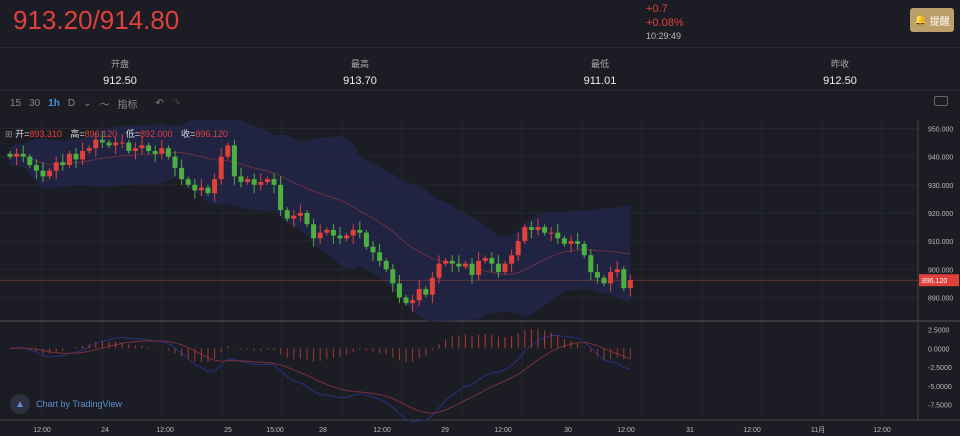 The width and height of the screenshot is (960, 436). Describe the element at coordinates (77, 134) in the screenshot. I see `high-label: 高=` at that location.